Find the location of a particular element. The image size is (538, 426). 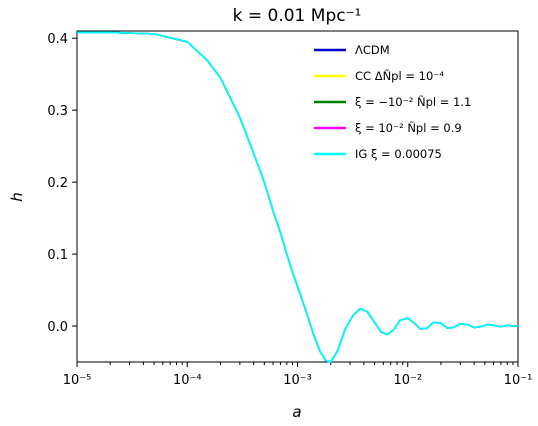

legend-label-lcdm: ΛCDM is located at coordinates (372, 50).